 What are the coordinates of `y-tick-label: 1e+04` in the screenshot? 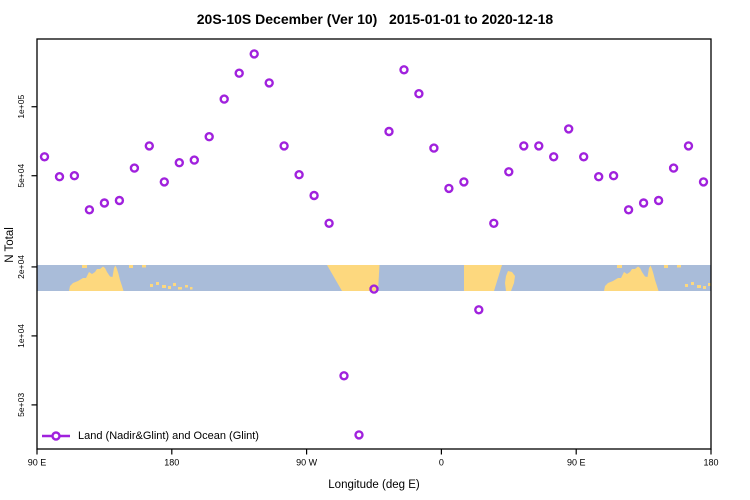 It's located at (21, 336).